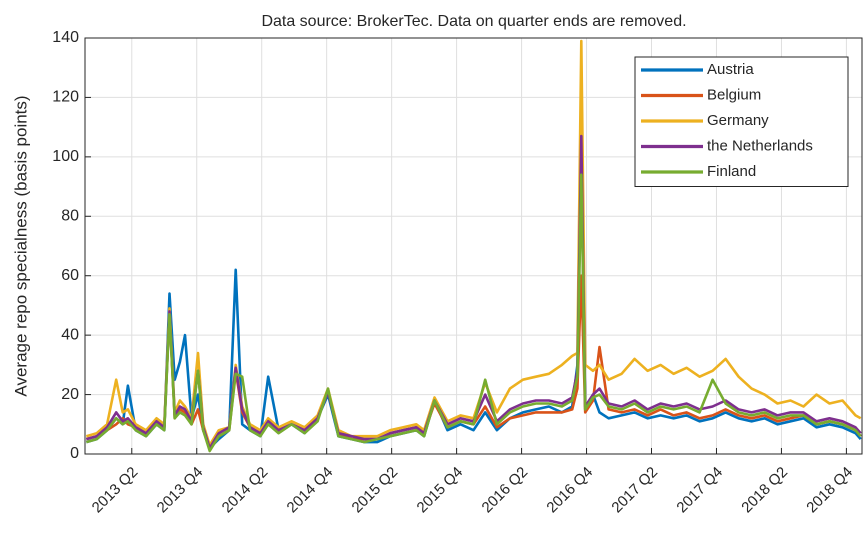 The width and height of the screenshot is (864, 533). What do you see at coordinates (70, 334) in the screenshot?
I see `y-tick-label: 40` at bounding box center [70, 334].